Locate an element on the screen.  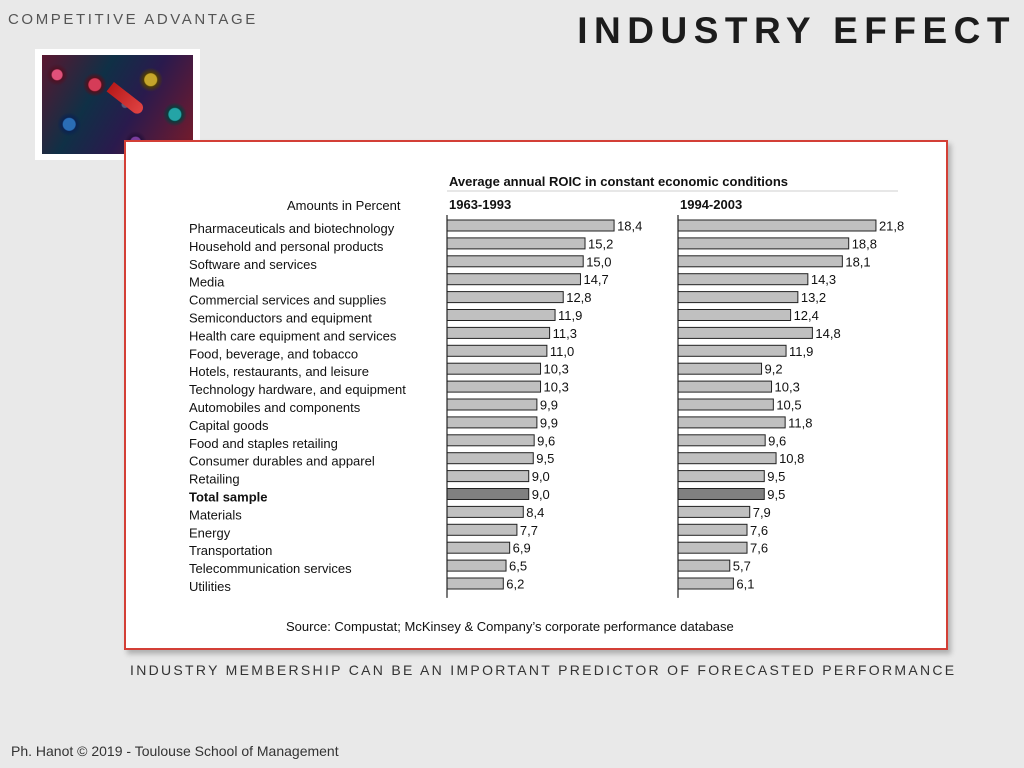
data-label: 7,7 is located at coordinates (529, 530).